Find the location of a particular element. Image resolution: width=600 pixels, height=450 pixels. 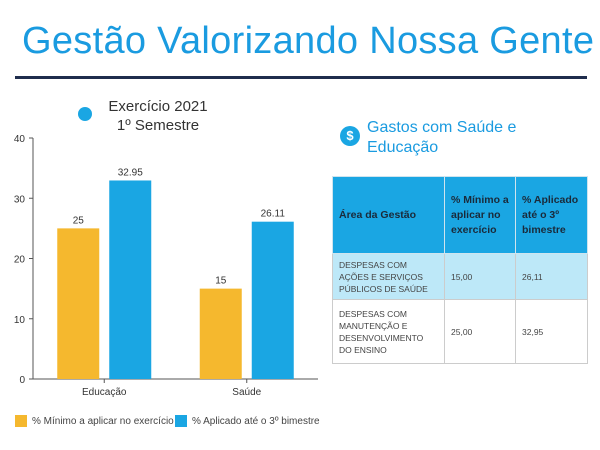

table-header-minimo: % Mínimo a aplicar no exercício is located at coordinates (480, 215).